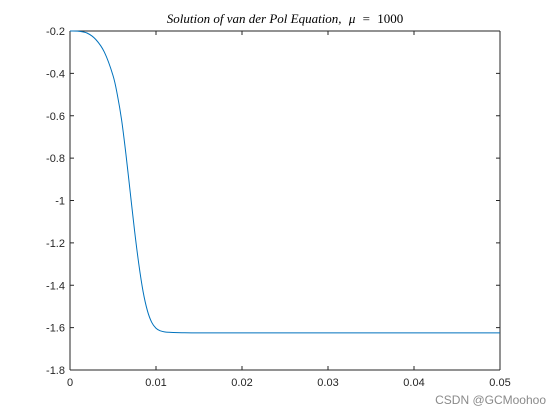 The image size is (553, 415). I want to click on y-tick-label: -1, so click(60, 202).